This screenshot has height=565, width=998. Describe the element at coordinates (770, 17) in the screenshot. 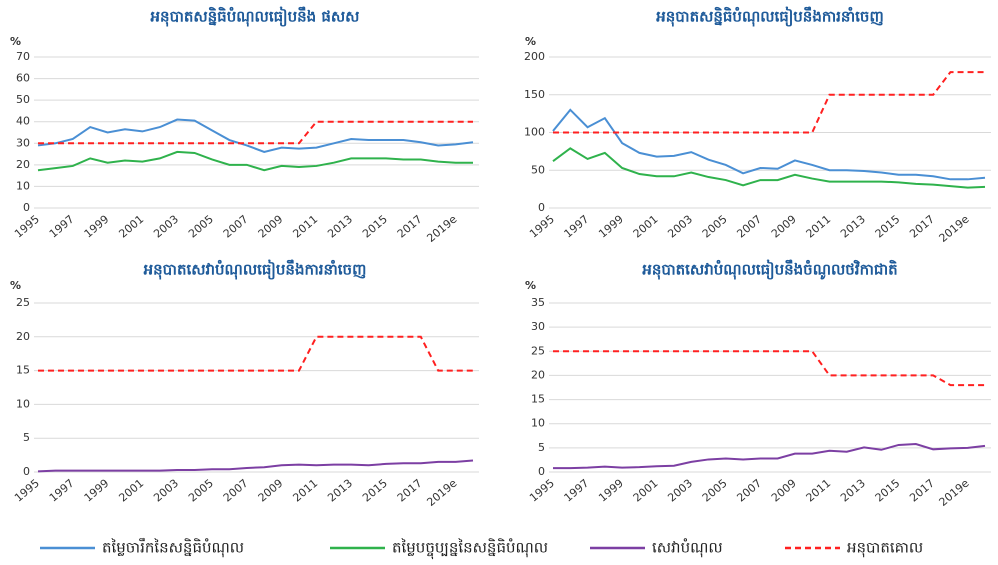

I see `chart-title: អនុបាតសន្និធិបំណុលធៀបនឹងការនាំចេញ` at that location.